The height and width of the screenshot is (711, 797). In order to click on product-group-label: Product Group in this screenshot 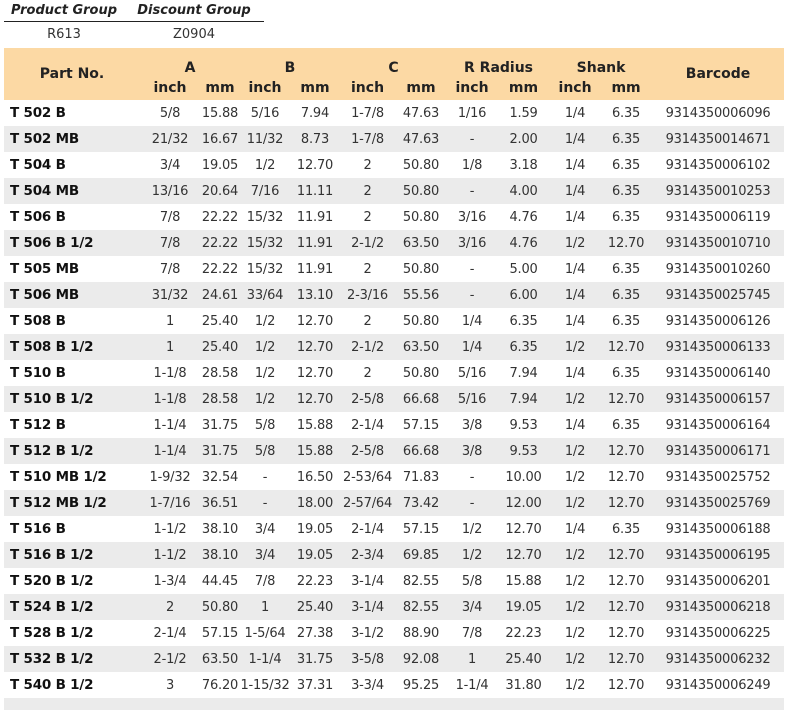, I will do `click(64, 10)`.